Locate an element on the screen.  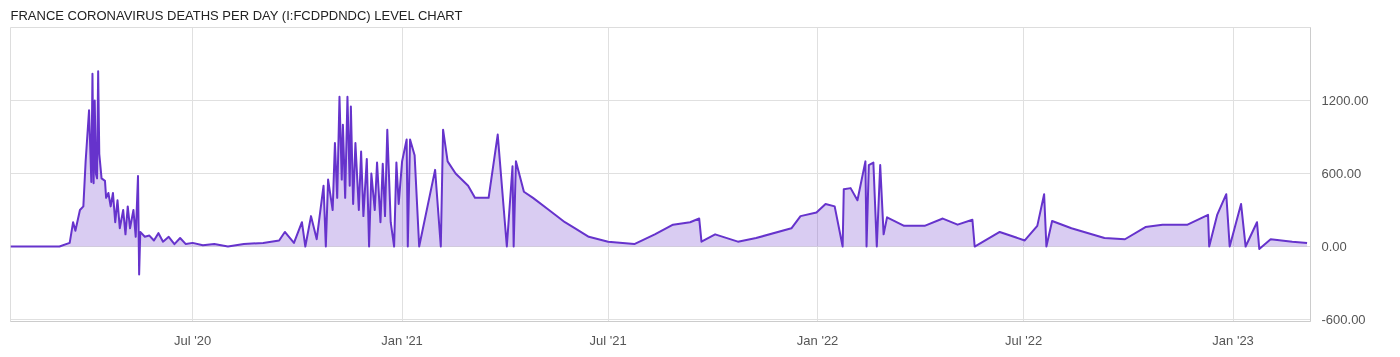
y-tick-label: 0.00 is located at coordinates (1334, 247).